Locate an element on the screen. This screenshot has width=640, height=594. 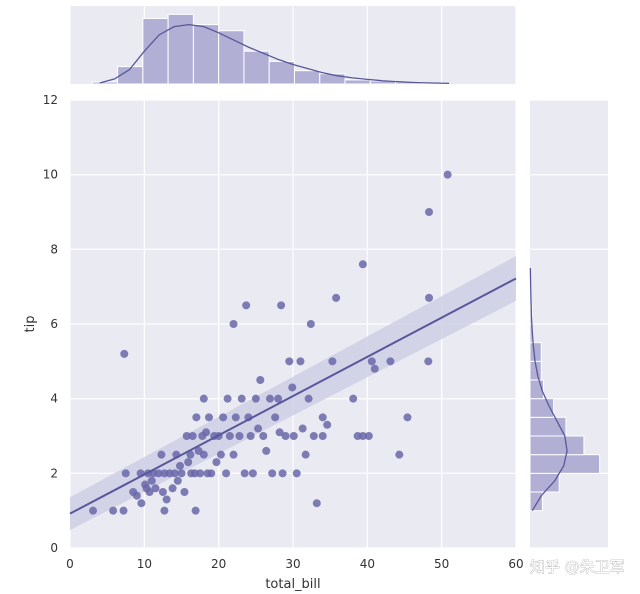
y-tick-label: 10 is located at coordinates (50, 175).